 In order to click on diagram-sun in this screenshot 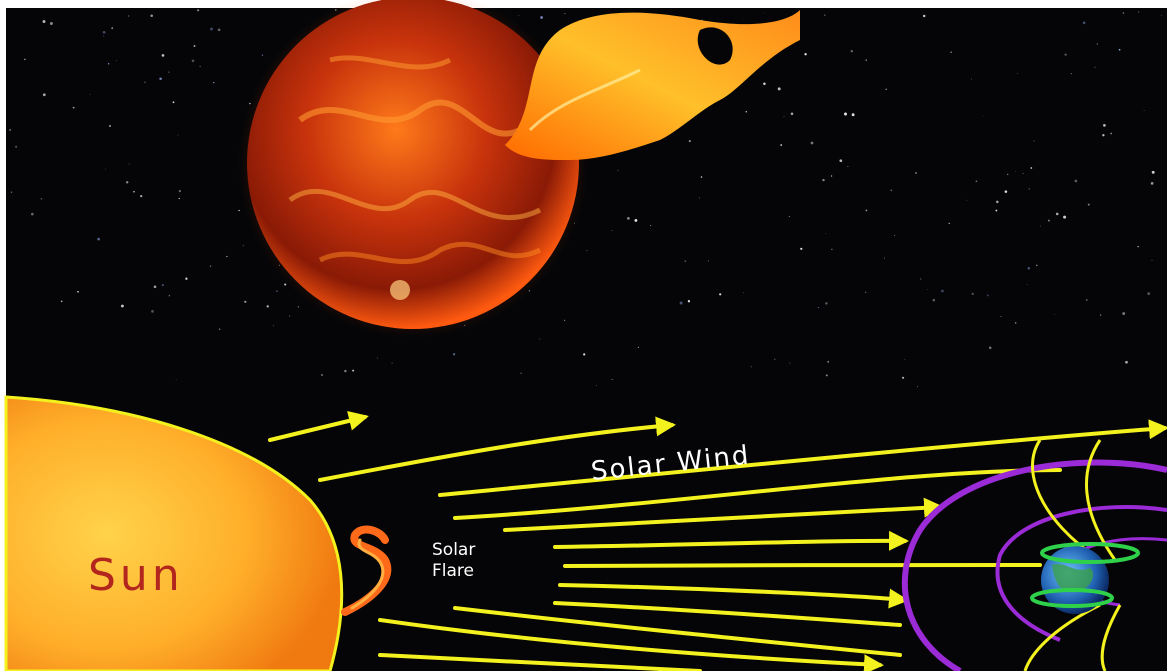, I will do `click(174, 533)`.